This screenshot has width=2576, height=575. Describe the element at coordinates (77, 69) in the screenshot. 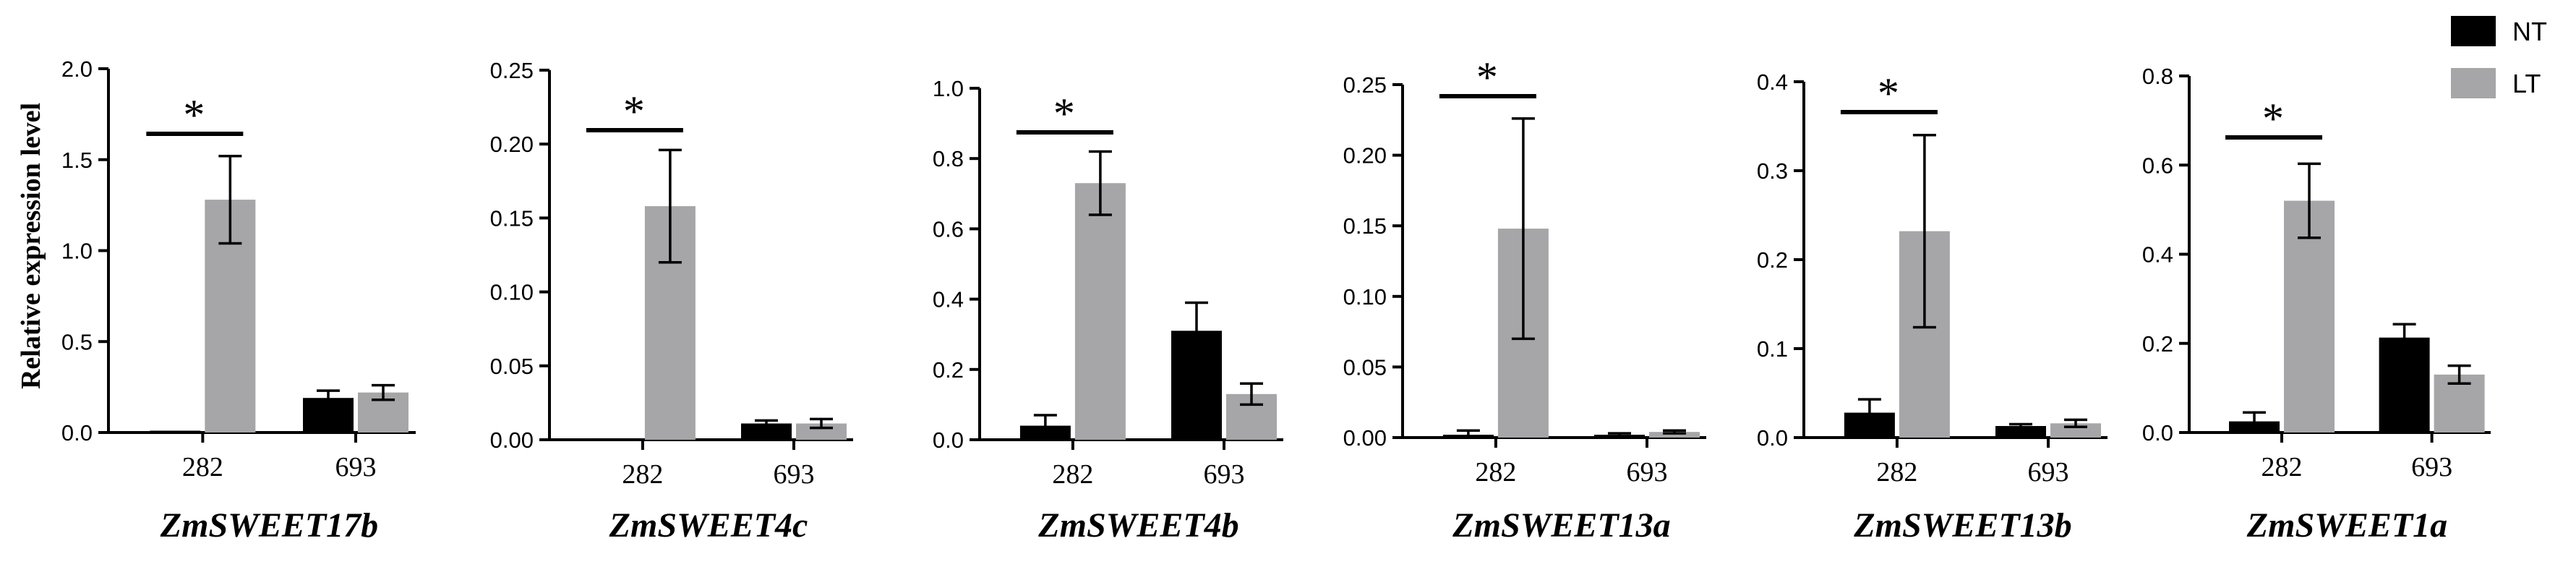

I see `y-tick-label: 2.0` at that location.